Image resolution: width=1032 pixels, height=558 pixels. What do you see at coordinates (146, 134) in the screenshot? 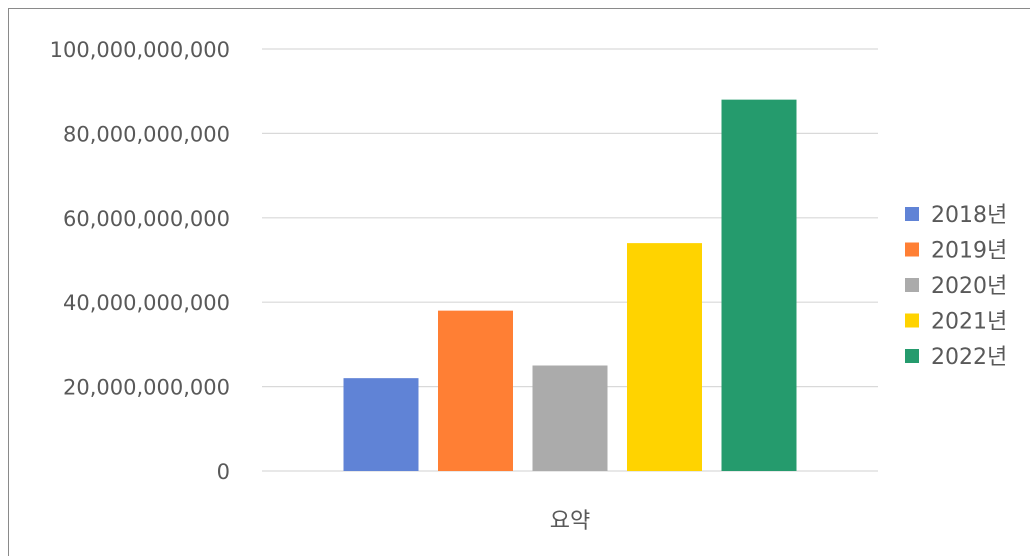
I see `y-tick-label: 80,000,000,000` at bounding box center [146, 134].